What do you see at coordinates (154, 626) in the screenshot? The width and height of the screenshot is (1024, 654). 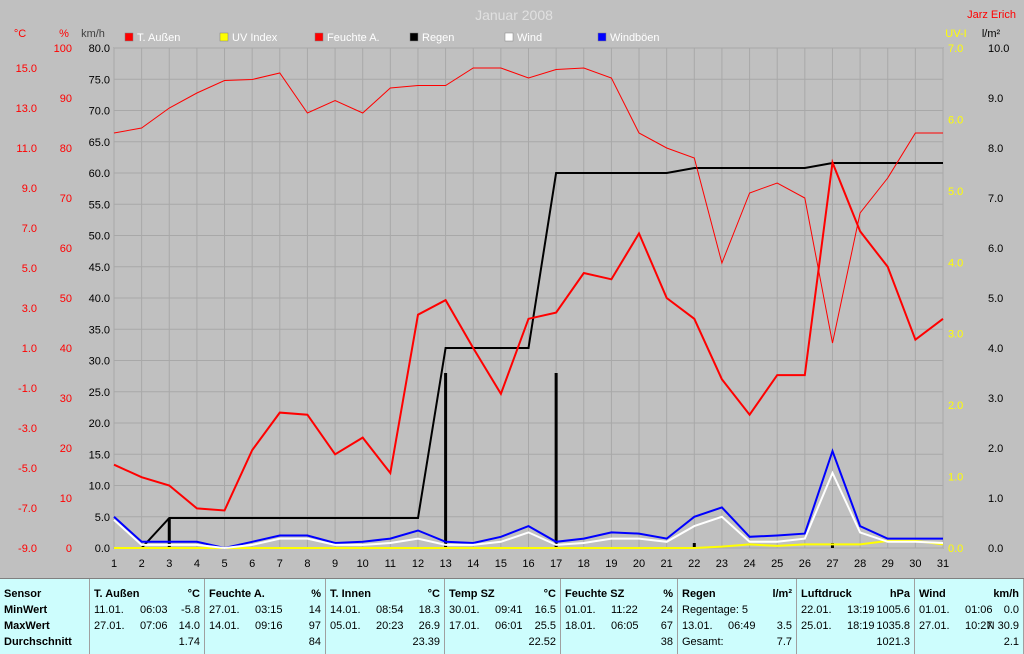 I see `stats-time: 07:06` at bounding box center [154, 626].